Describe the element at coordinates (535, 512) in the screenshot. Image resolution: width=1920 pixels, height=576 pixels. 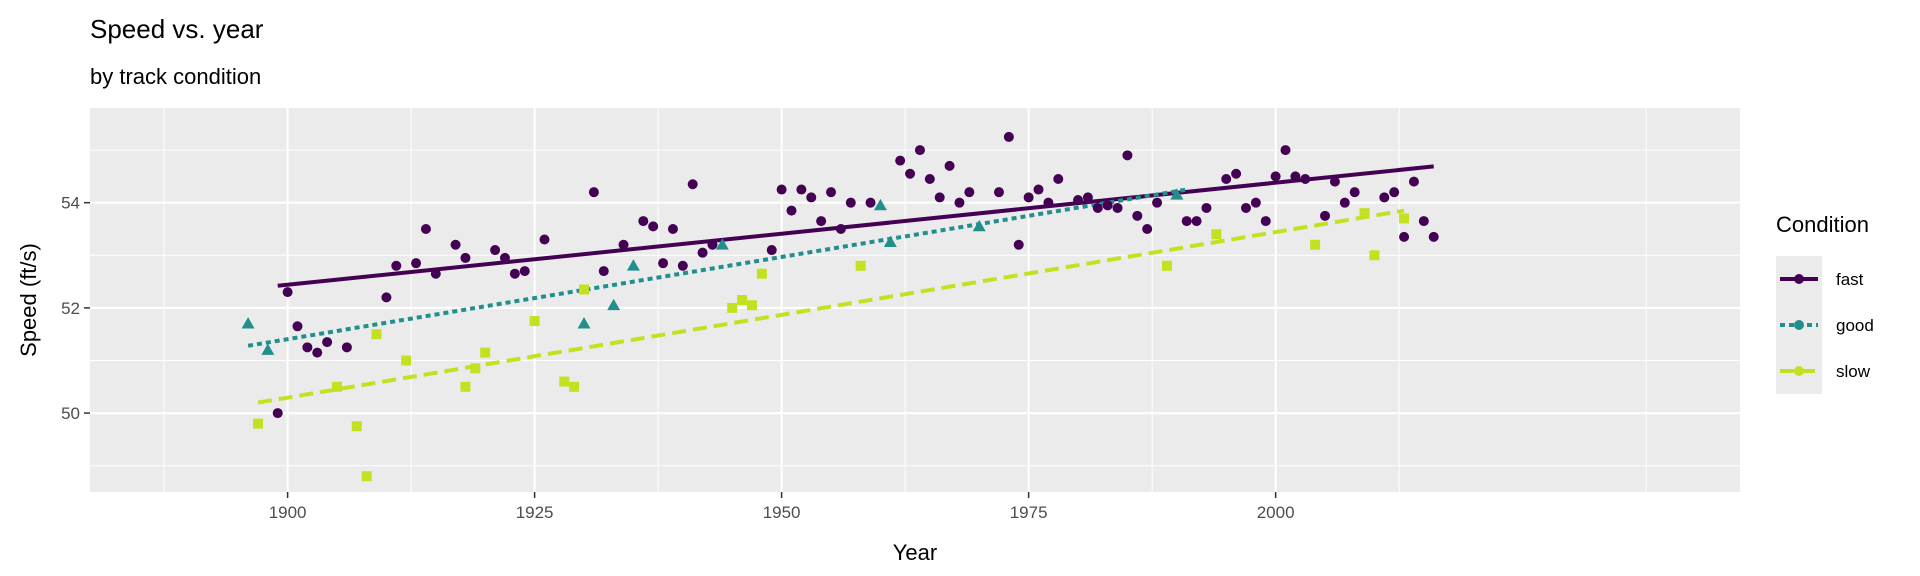
I see `x-tick-label: 1925` at that location.